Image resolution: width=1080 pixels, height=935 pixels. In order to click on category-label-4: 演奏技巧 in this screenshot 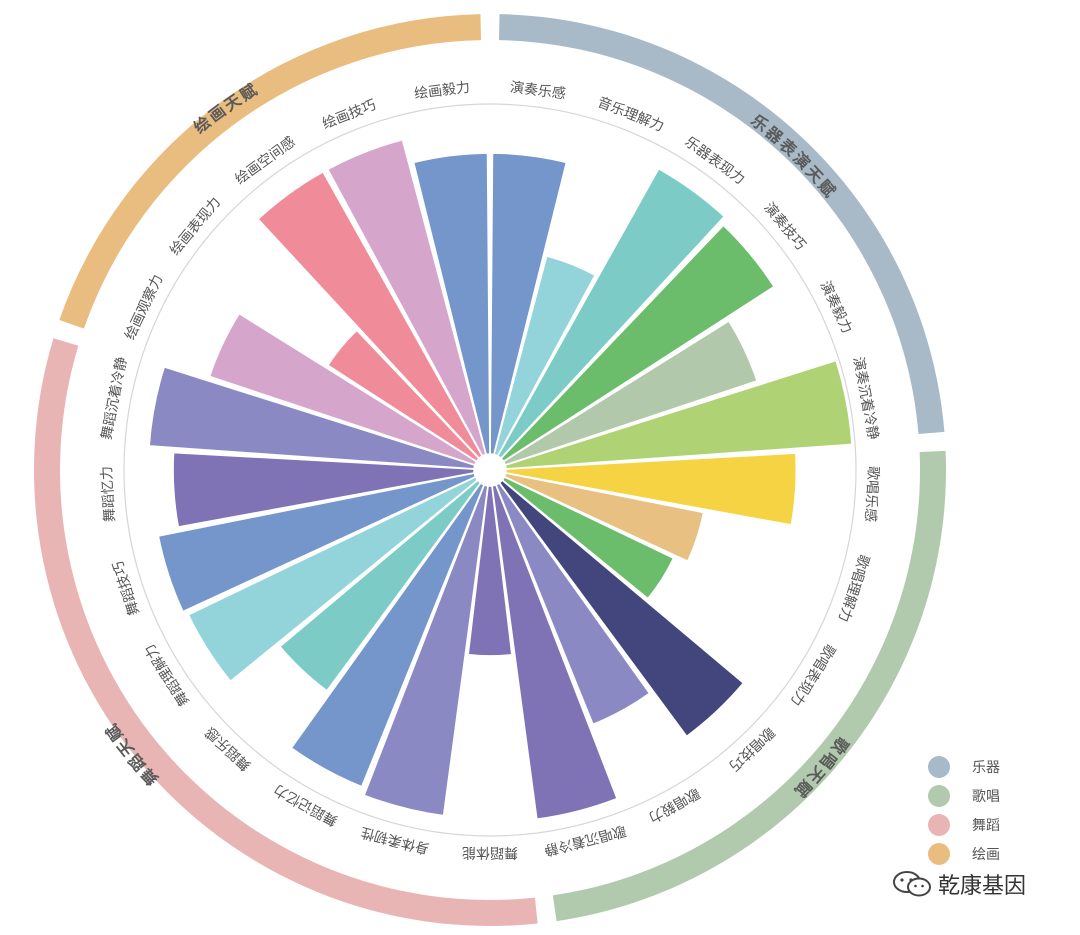, I will do `click(784, 226)`.